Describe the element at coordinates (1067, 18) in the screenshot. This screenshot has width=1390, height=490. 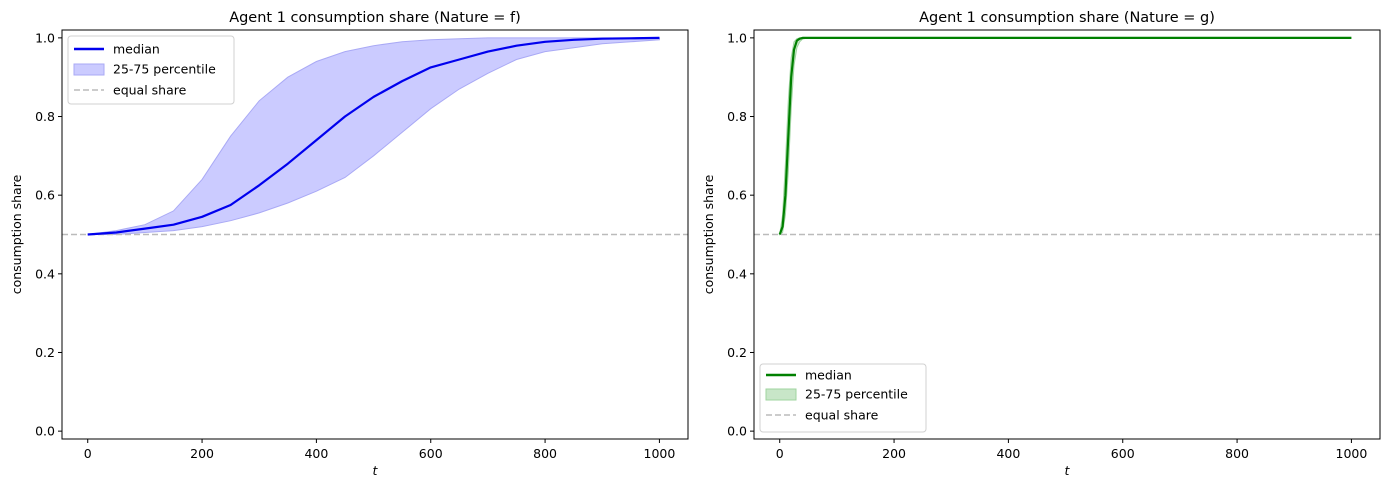
I see `chart-title: Agent 1 consumption share (Nature = g)` at that location.